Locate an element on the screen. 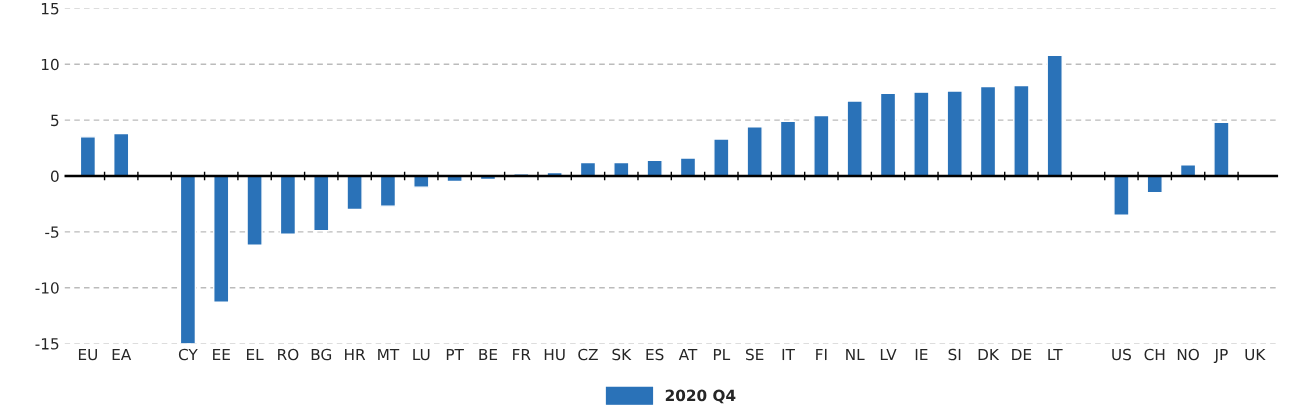 The image size is (1291, 419). x-tick-label: HU is located at coordinates (554, 354).